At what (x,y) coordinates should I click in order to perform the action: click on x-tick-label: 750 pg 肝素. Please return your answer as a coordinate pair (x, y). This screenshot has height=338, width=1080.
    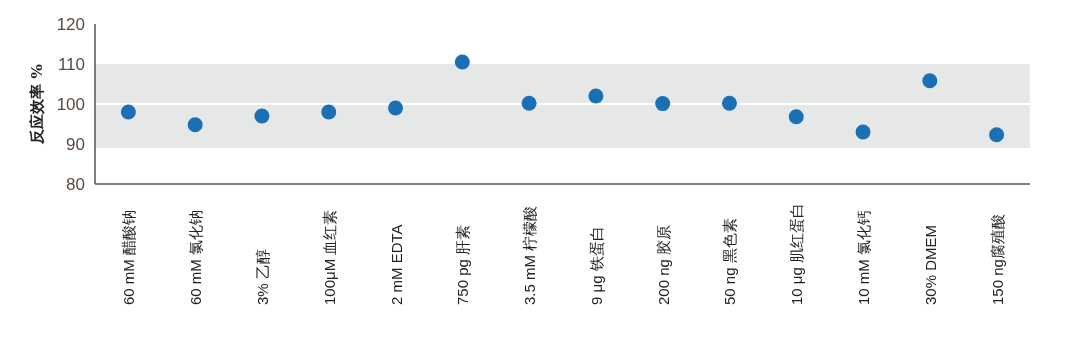
    Looking at the image, I should click on (463, 264).